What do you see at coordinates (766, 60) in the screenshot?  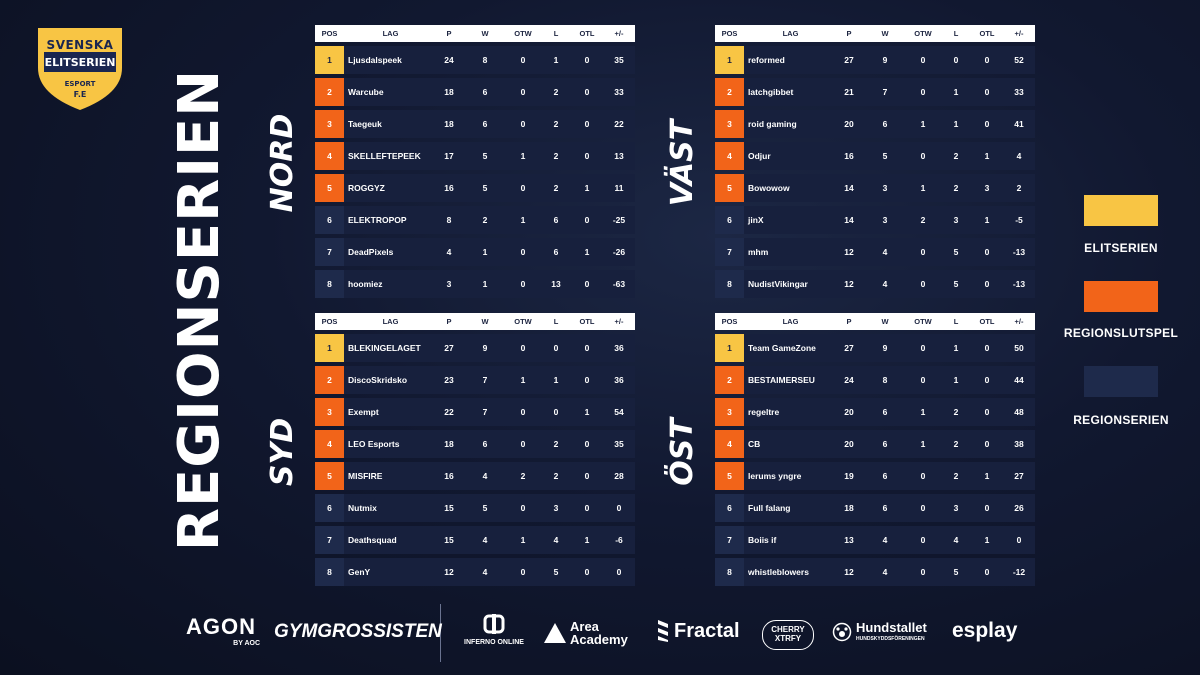 I see `team-name: reformed` at bounding box center [766, 60].